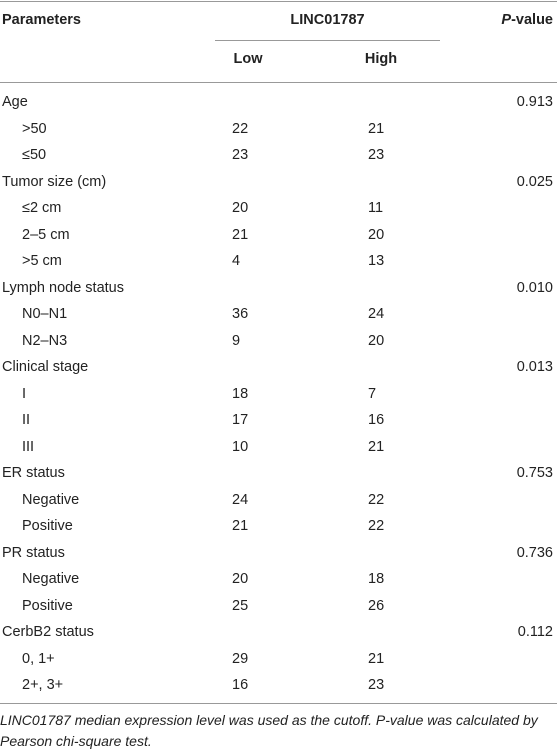 This screenshot has height=753, width=557. Describe the element at coordinates (534, 102) in the screenshot. I see `p-value: 0.913` at that location.